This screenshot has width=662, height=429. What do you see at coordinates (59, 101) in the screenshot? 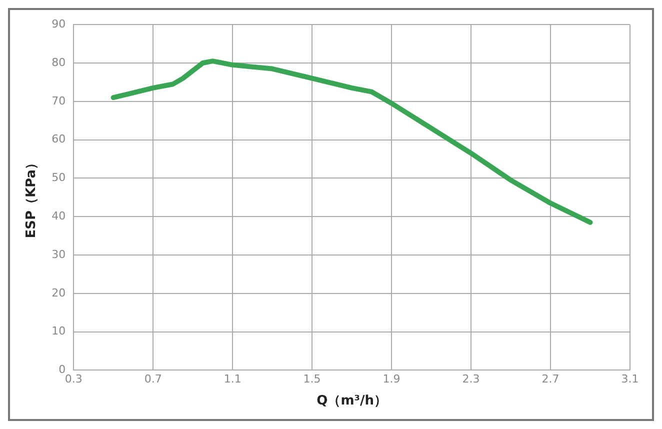
I see `y-tick-label: 70` at bounding box center [59, 101].